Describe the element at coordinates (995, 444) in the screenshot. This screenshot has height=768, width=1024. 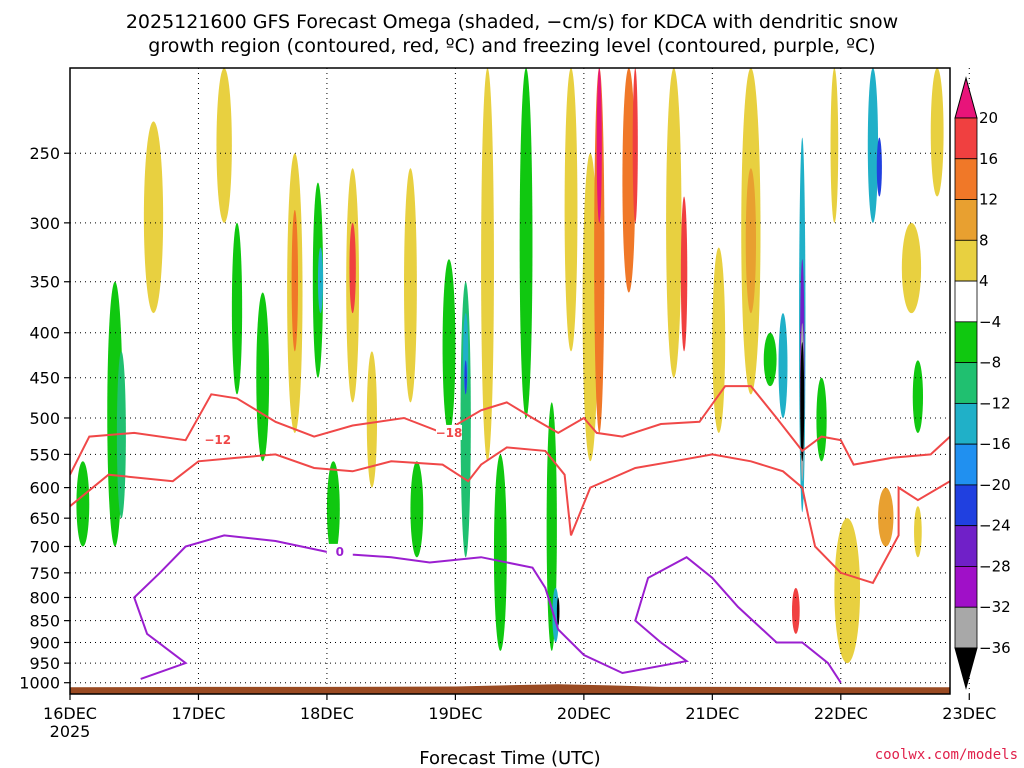
I see `colorbar-tick-8: −16` at that location.